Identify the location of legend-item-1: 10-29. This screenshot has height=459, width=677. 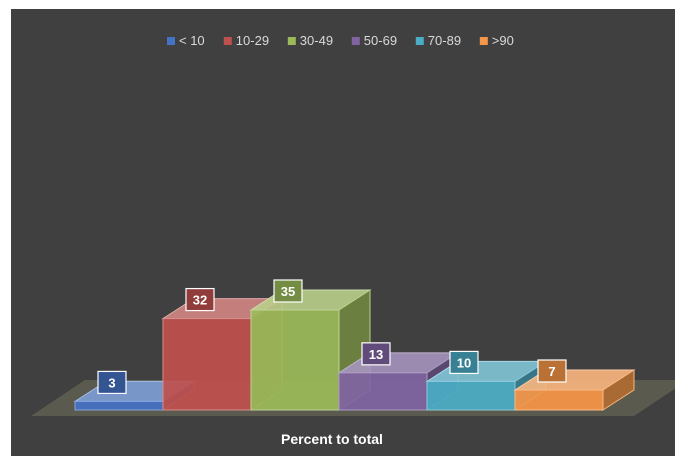
(246, 40).